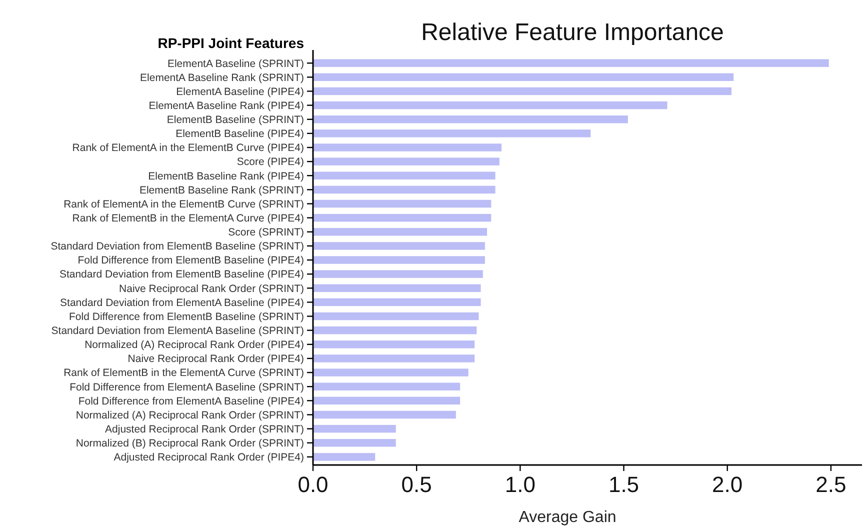  I want to click on y-tick-label: Naive Reciprocal Rank Order (SPRINT), so click(211, 288).